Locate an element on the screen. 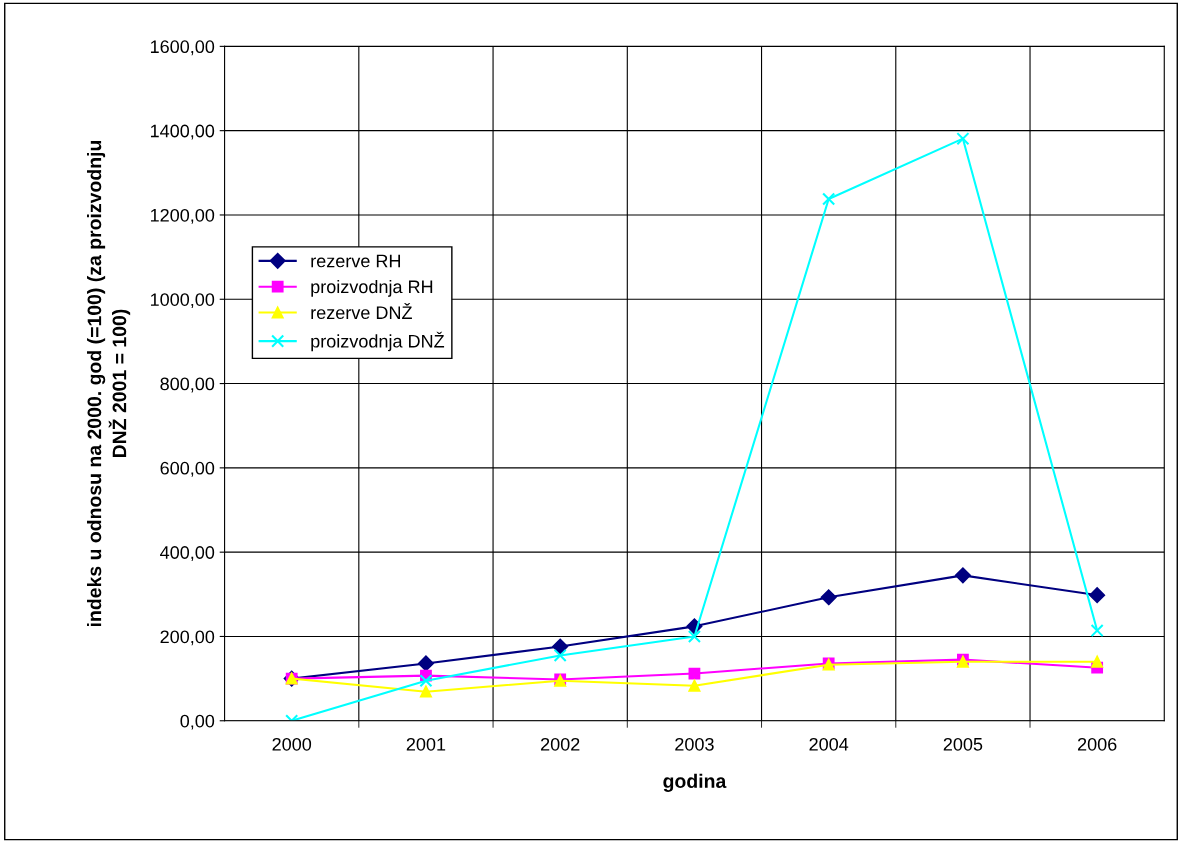 This screenshot has width=1182, height=843. x-tick-label: 2004 is located at coordinates (829, 744).